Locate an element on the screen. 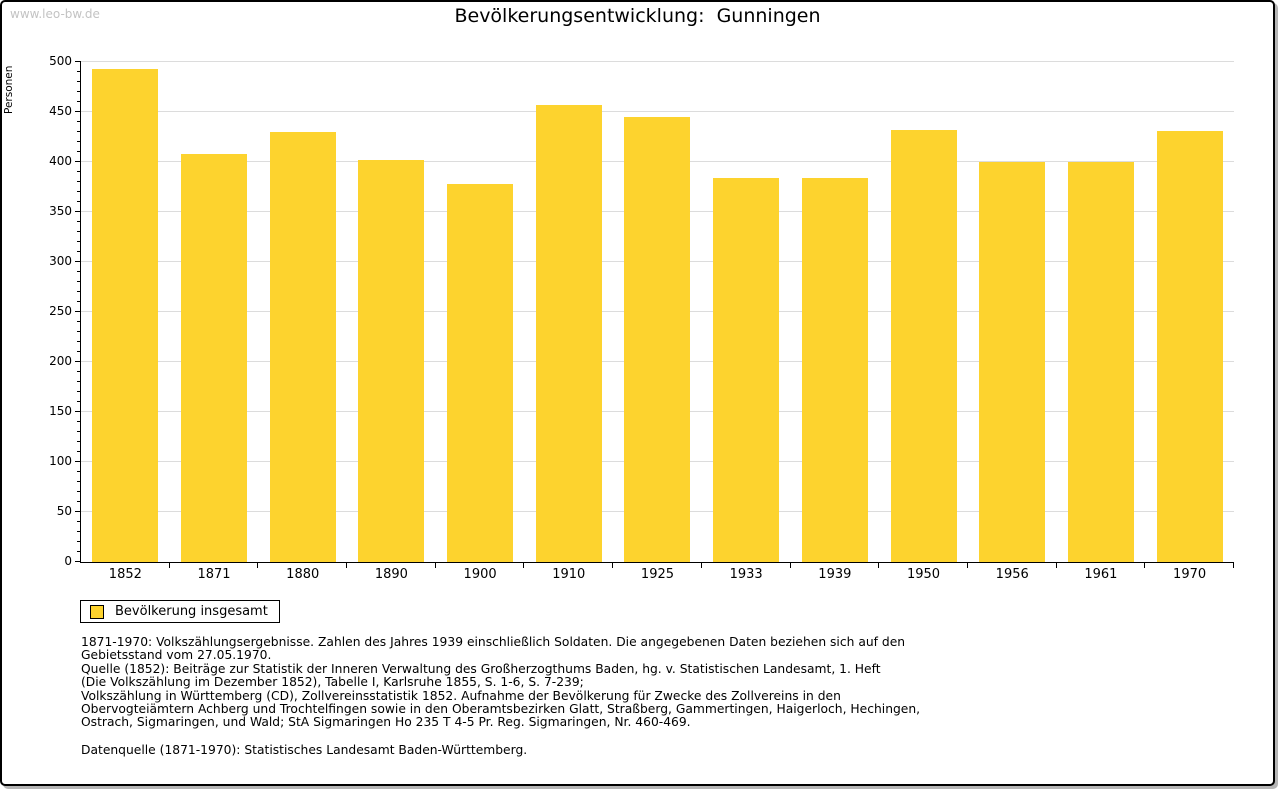  y-tick-label: 450 is located at coordinates (60, 111).